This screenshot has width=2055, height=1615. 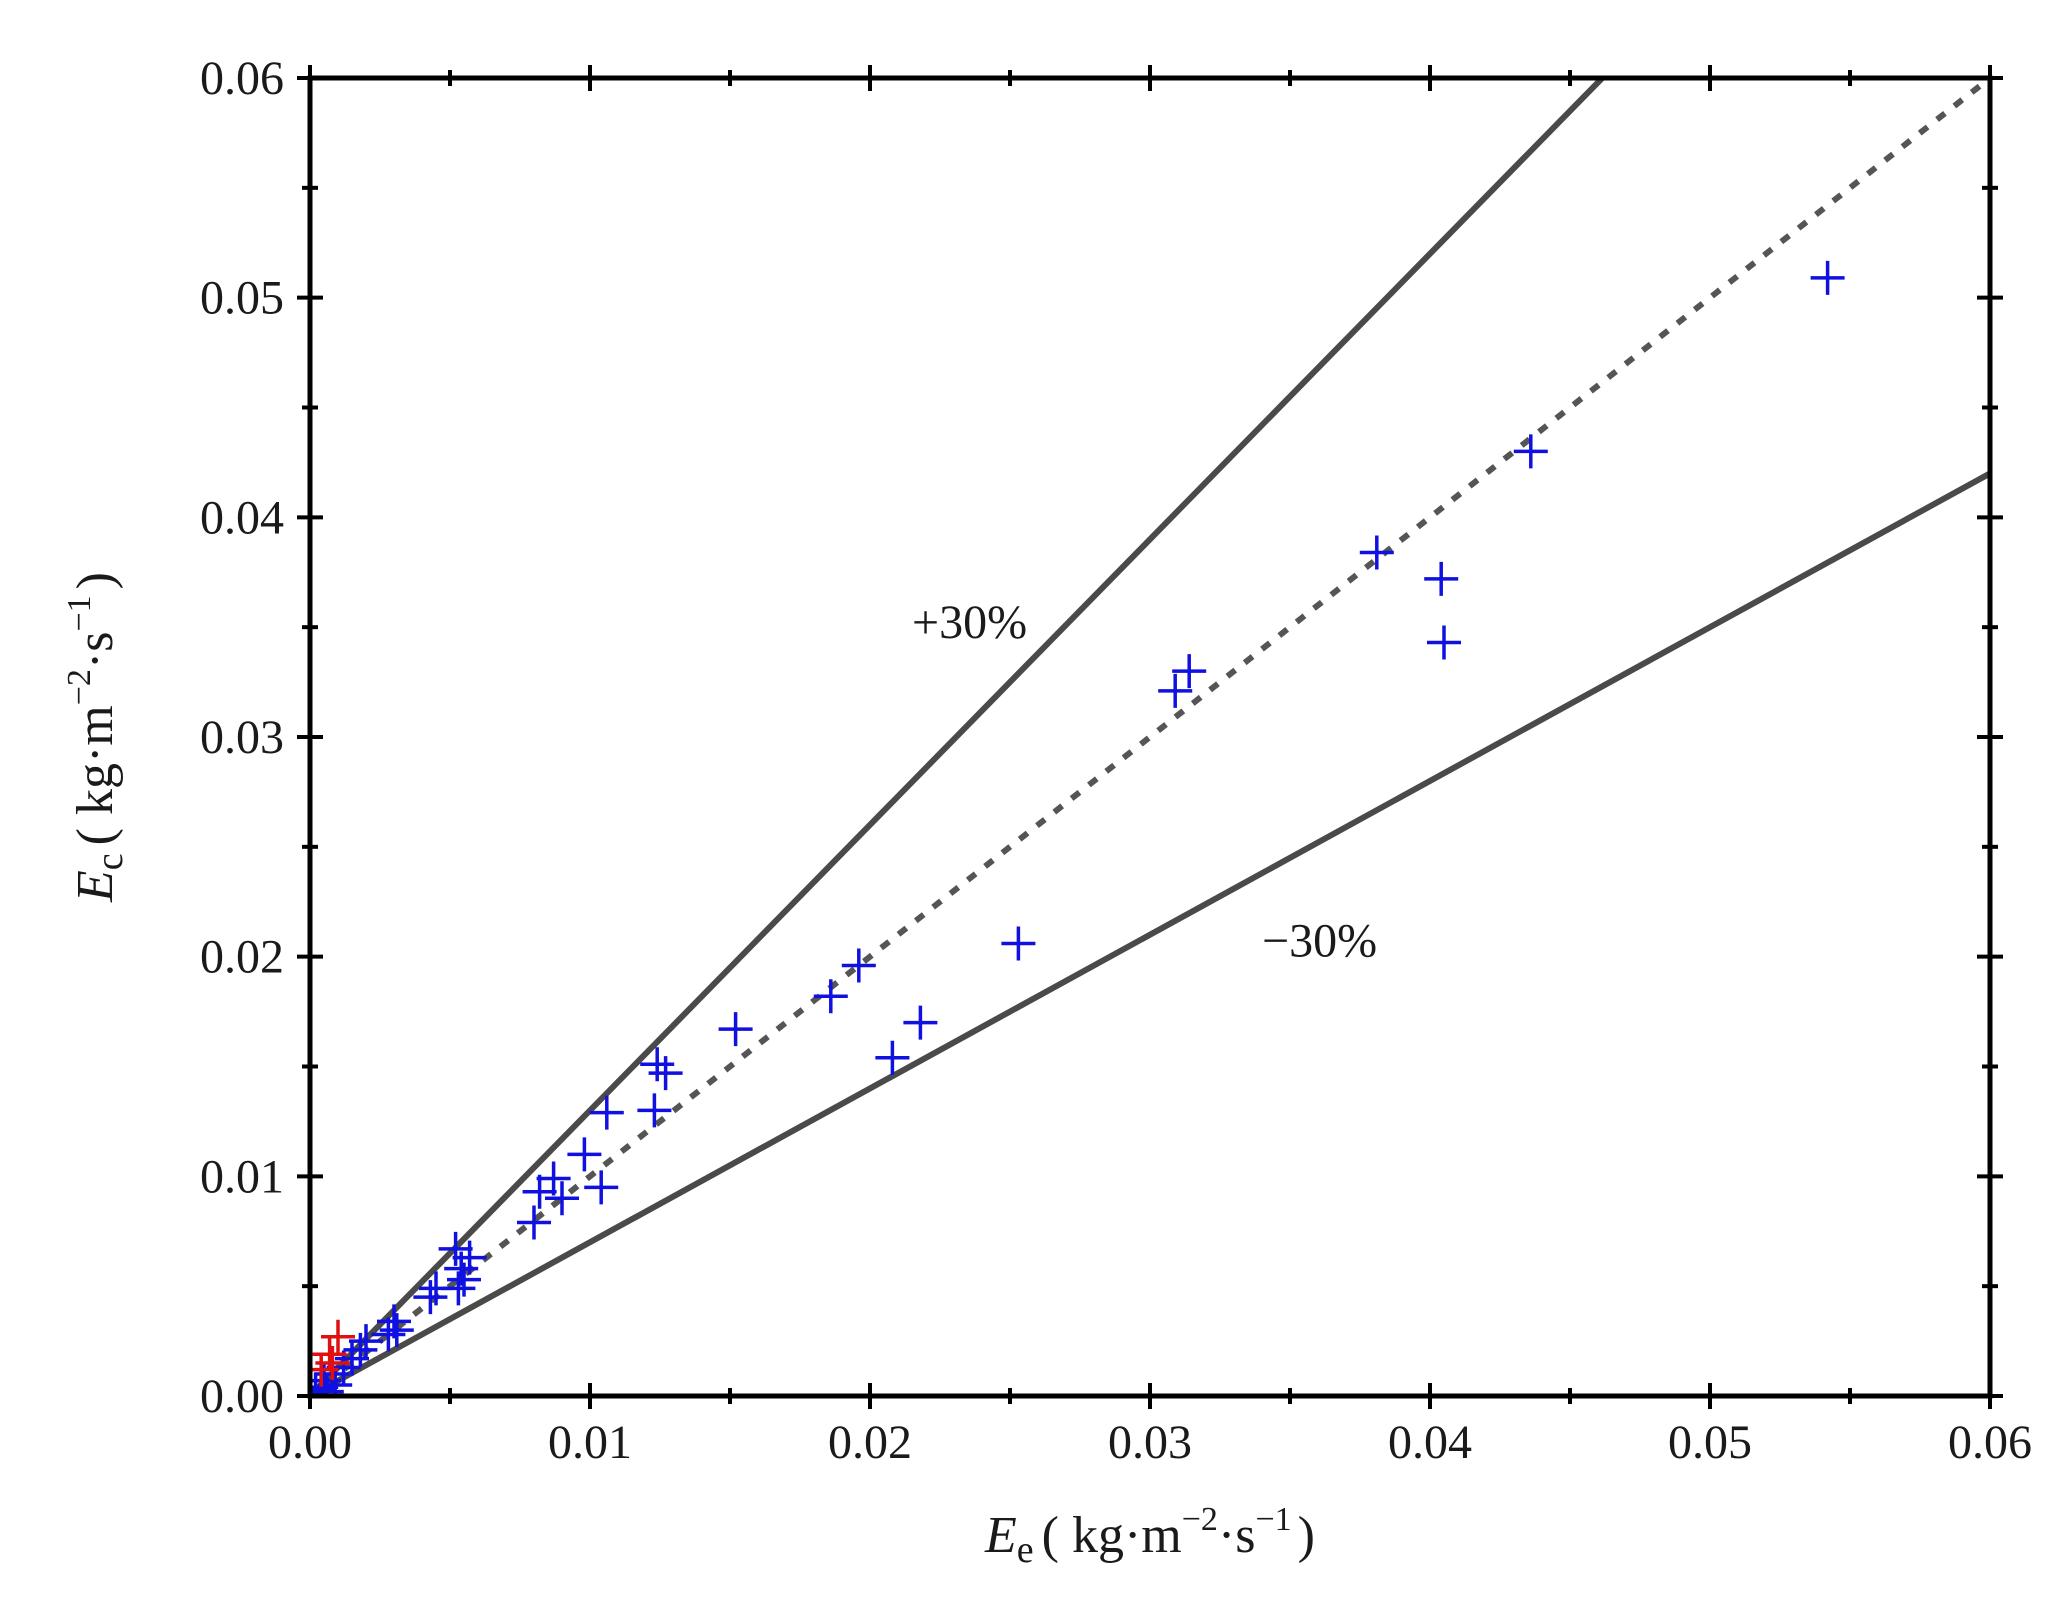 I want to click on annotations: +30% −30%, so click(x=1144, y=782).